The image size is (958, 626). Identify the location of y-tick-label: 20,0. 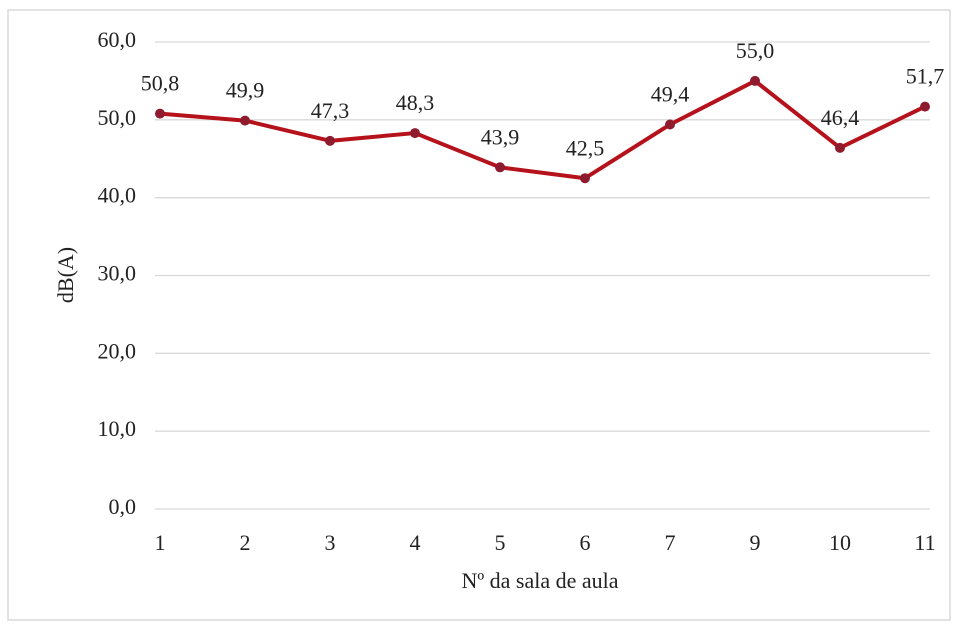
(117, 350).